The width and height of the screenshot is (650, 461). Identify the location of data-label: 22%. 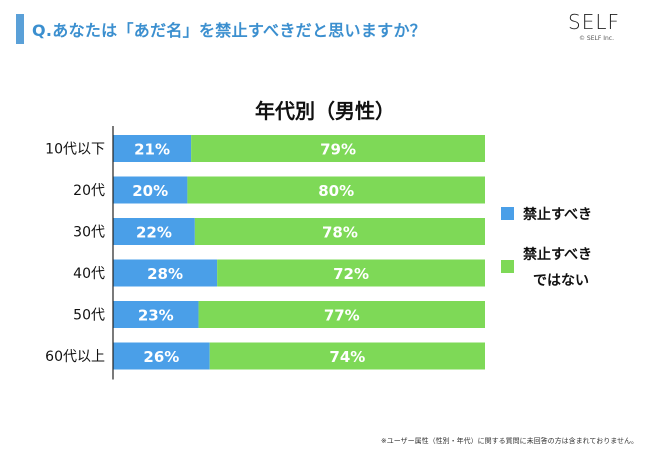
(154, 233).